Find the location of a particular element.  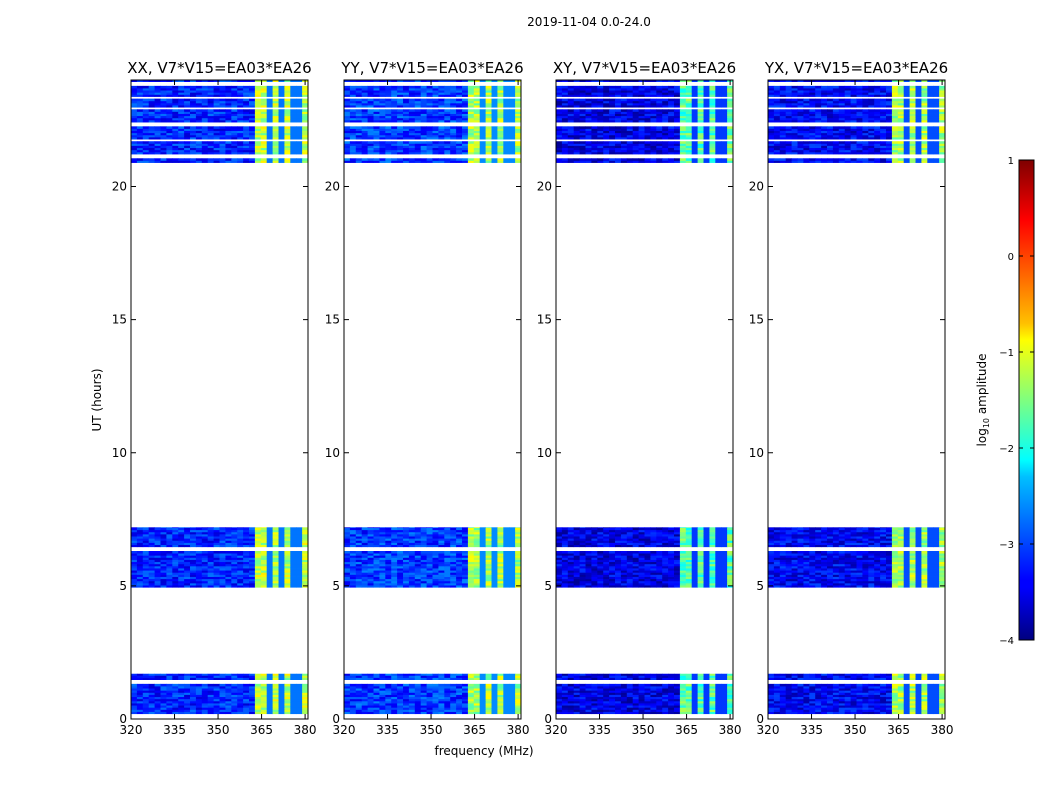

x-tick-label: 350 is located at coordinates (218, 730).